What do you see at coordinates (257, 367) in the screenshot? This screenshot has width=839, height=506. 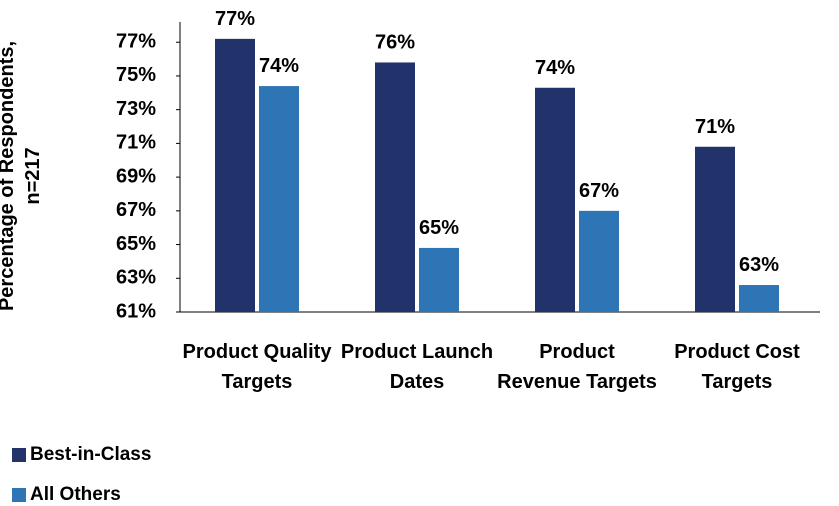 I see `x-tick-label: Product Quality Targets` at bounding box center [257, 367].